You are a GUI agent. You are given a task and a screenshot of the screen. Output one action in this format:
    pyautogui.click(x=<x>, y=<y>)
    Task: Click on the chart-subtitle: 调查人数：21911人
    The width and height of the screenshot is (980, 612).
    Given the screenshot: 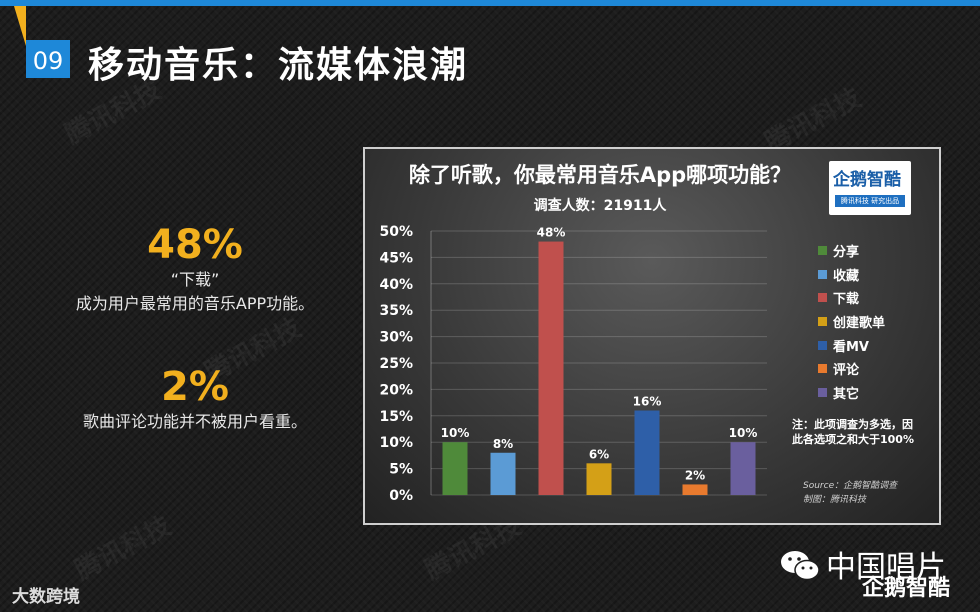 What is the action you would take?
    pyautogui.click(x=600, y=206)
    